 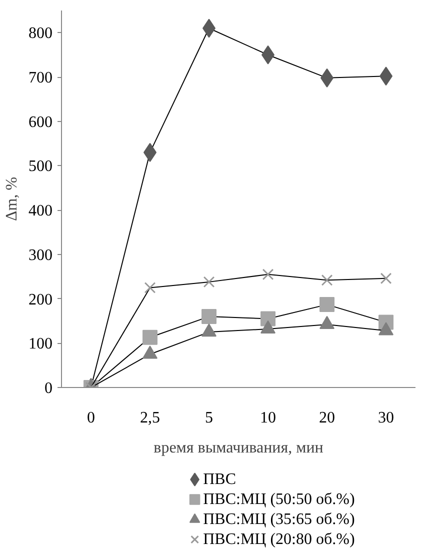 I want to click on y-axis-title: Δm, %, so click(x=12, y=199).